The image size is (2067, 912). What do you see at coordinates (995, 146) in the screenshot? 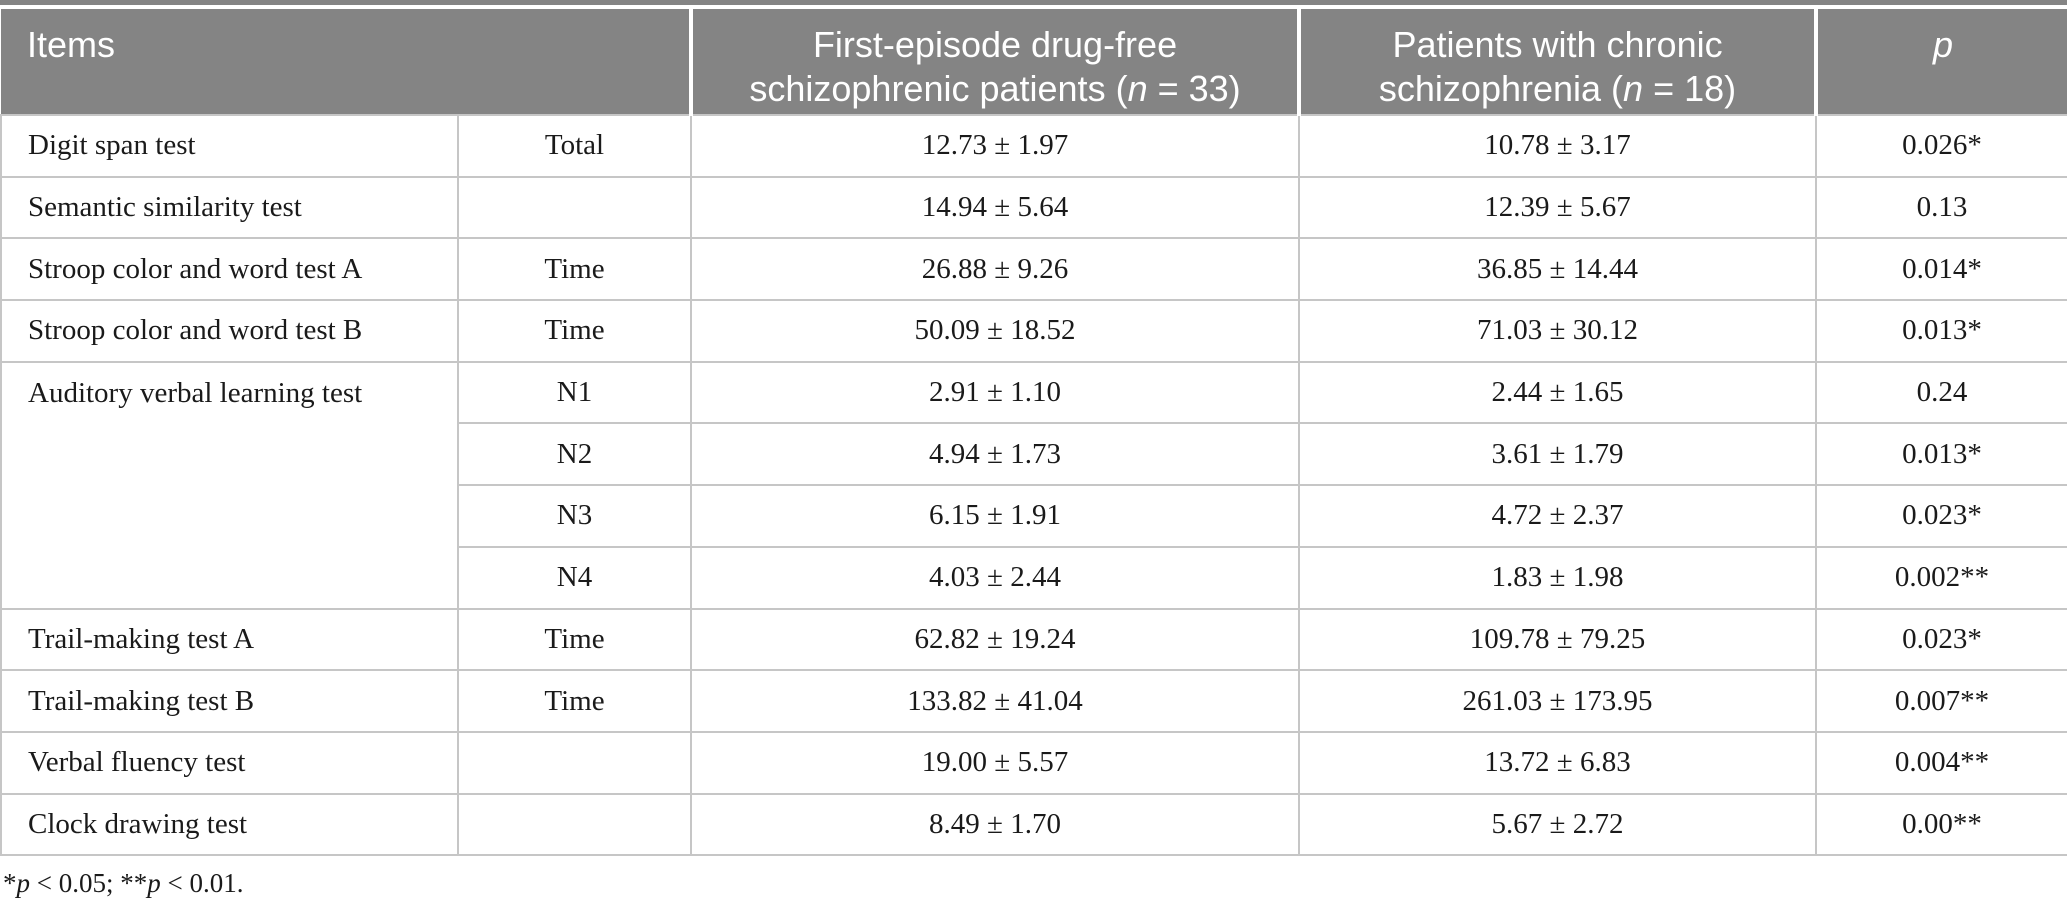
I see `cell-group1-value: 12.73 ± 1.97` at bounding box center [995, 146].